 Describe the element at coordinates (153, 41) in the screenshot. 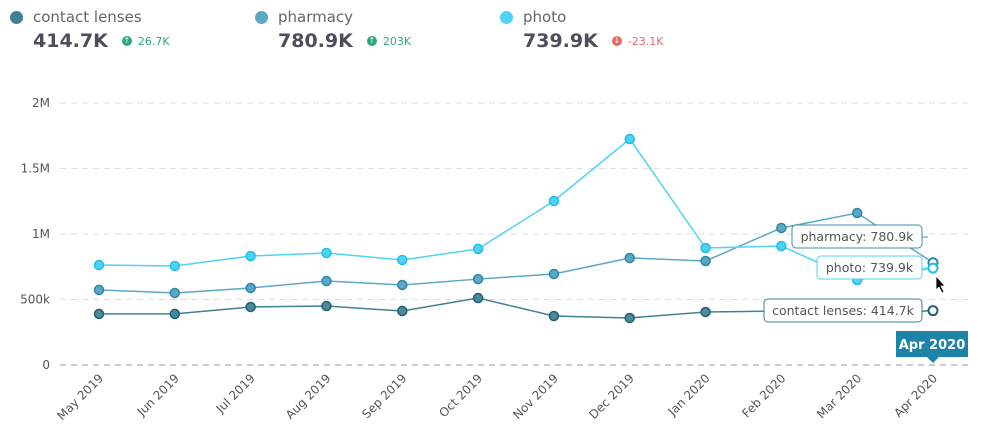

I see `legend-change: 26.7K` at that location.